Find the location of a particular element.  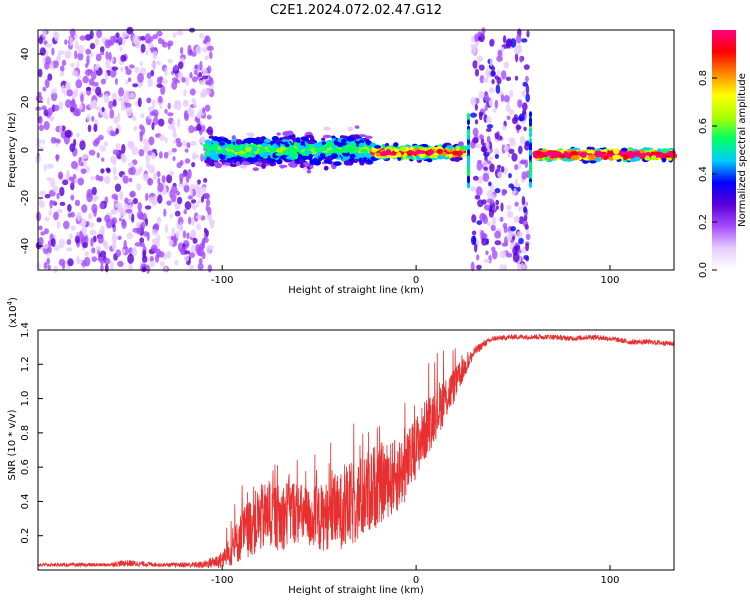

snr-y-tick-label: 1.0 is located at coordinates (25, 399).